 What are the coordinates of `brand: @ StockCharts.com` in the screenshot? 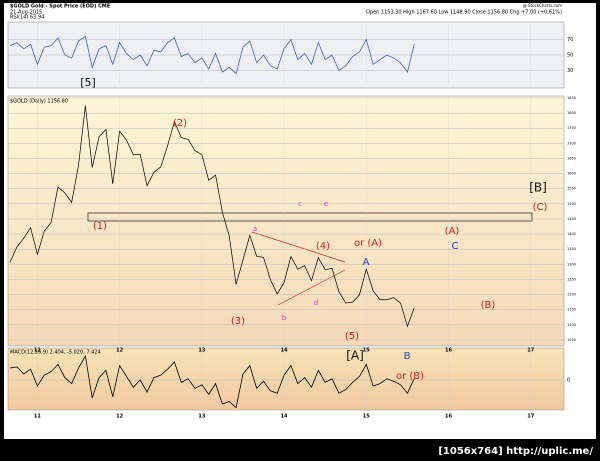 It's located at (542, 5).